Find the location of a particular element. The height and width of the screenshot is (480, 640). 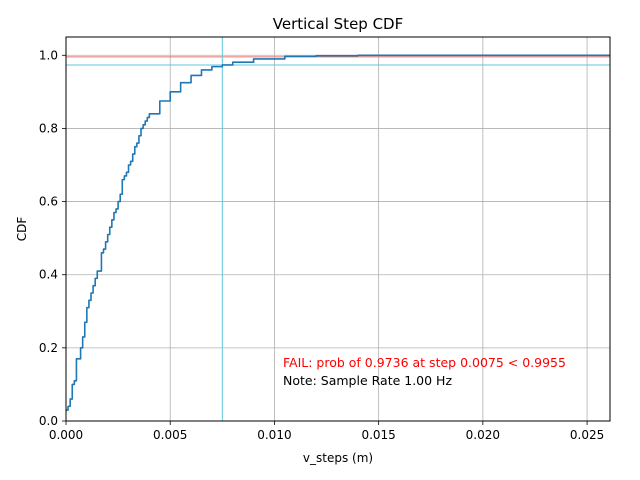

y-tick-label: 0.4 is located at coordinates (48, 275).